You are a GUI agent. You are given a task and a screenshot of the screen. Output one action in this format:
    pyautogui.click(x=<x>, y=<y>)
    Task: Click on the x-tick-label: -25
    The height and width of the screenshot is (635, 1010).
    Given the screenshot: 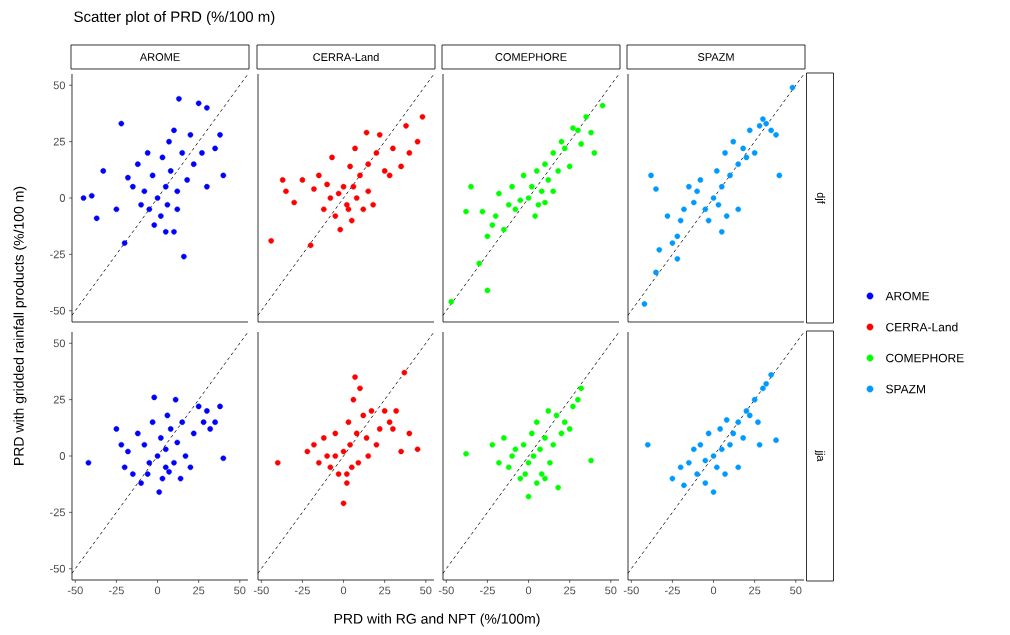 What is the action you would take?
    pyautogui.click(x=672, y=590)
    